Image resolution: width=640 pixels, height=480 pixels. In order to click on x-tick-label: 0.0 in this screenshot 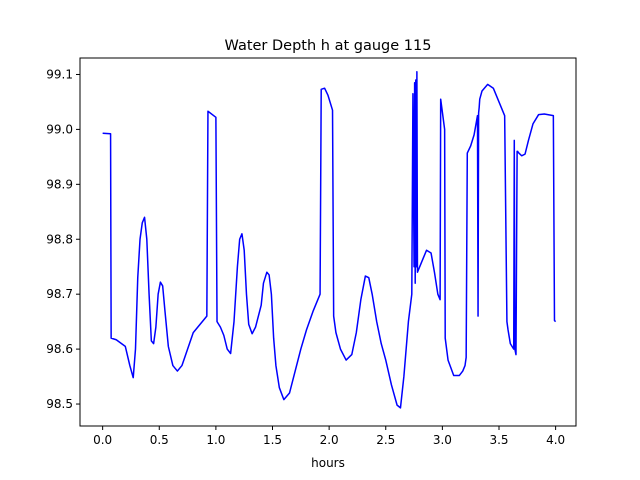, I will do `click(102, 440)`.